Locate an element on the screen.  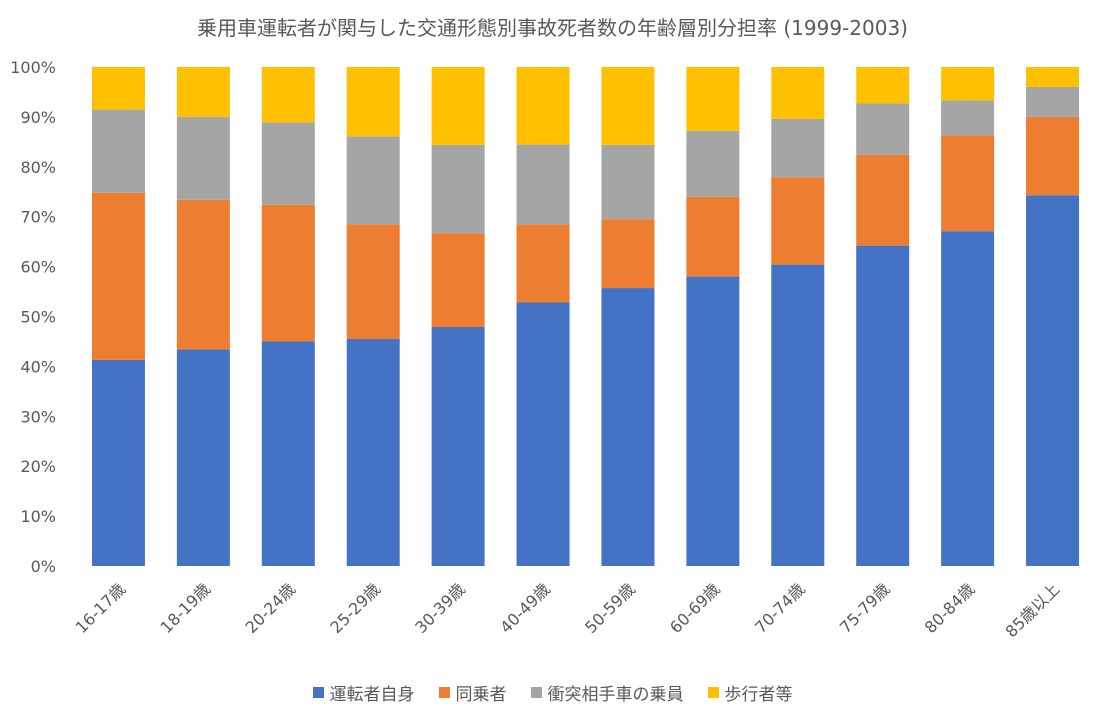
x-tick-label: 20-24歳 is located at coordinates (270, 608).